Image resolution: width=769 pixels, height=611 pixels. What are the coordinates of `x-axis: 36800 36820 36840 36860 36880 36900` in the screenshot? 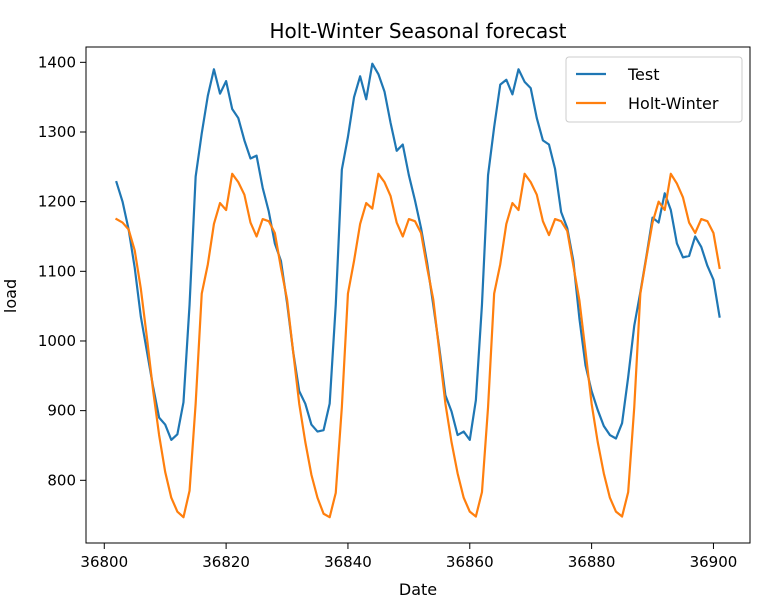 It's located at (408, 557).